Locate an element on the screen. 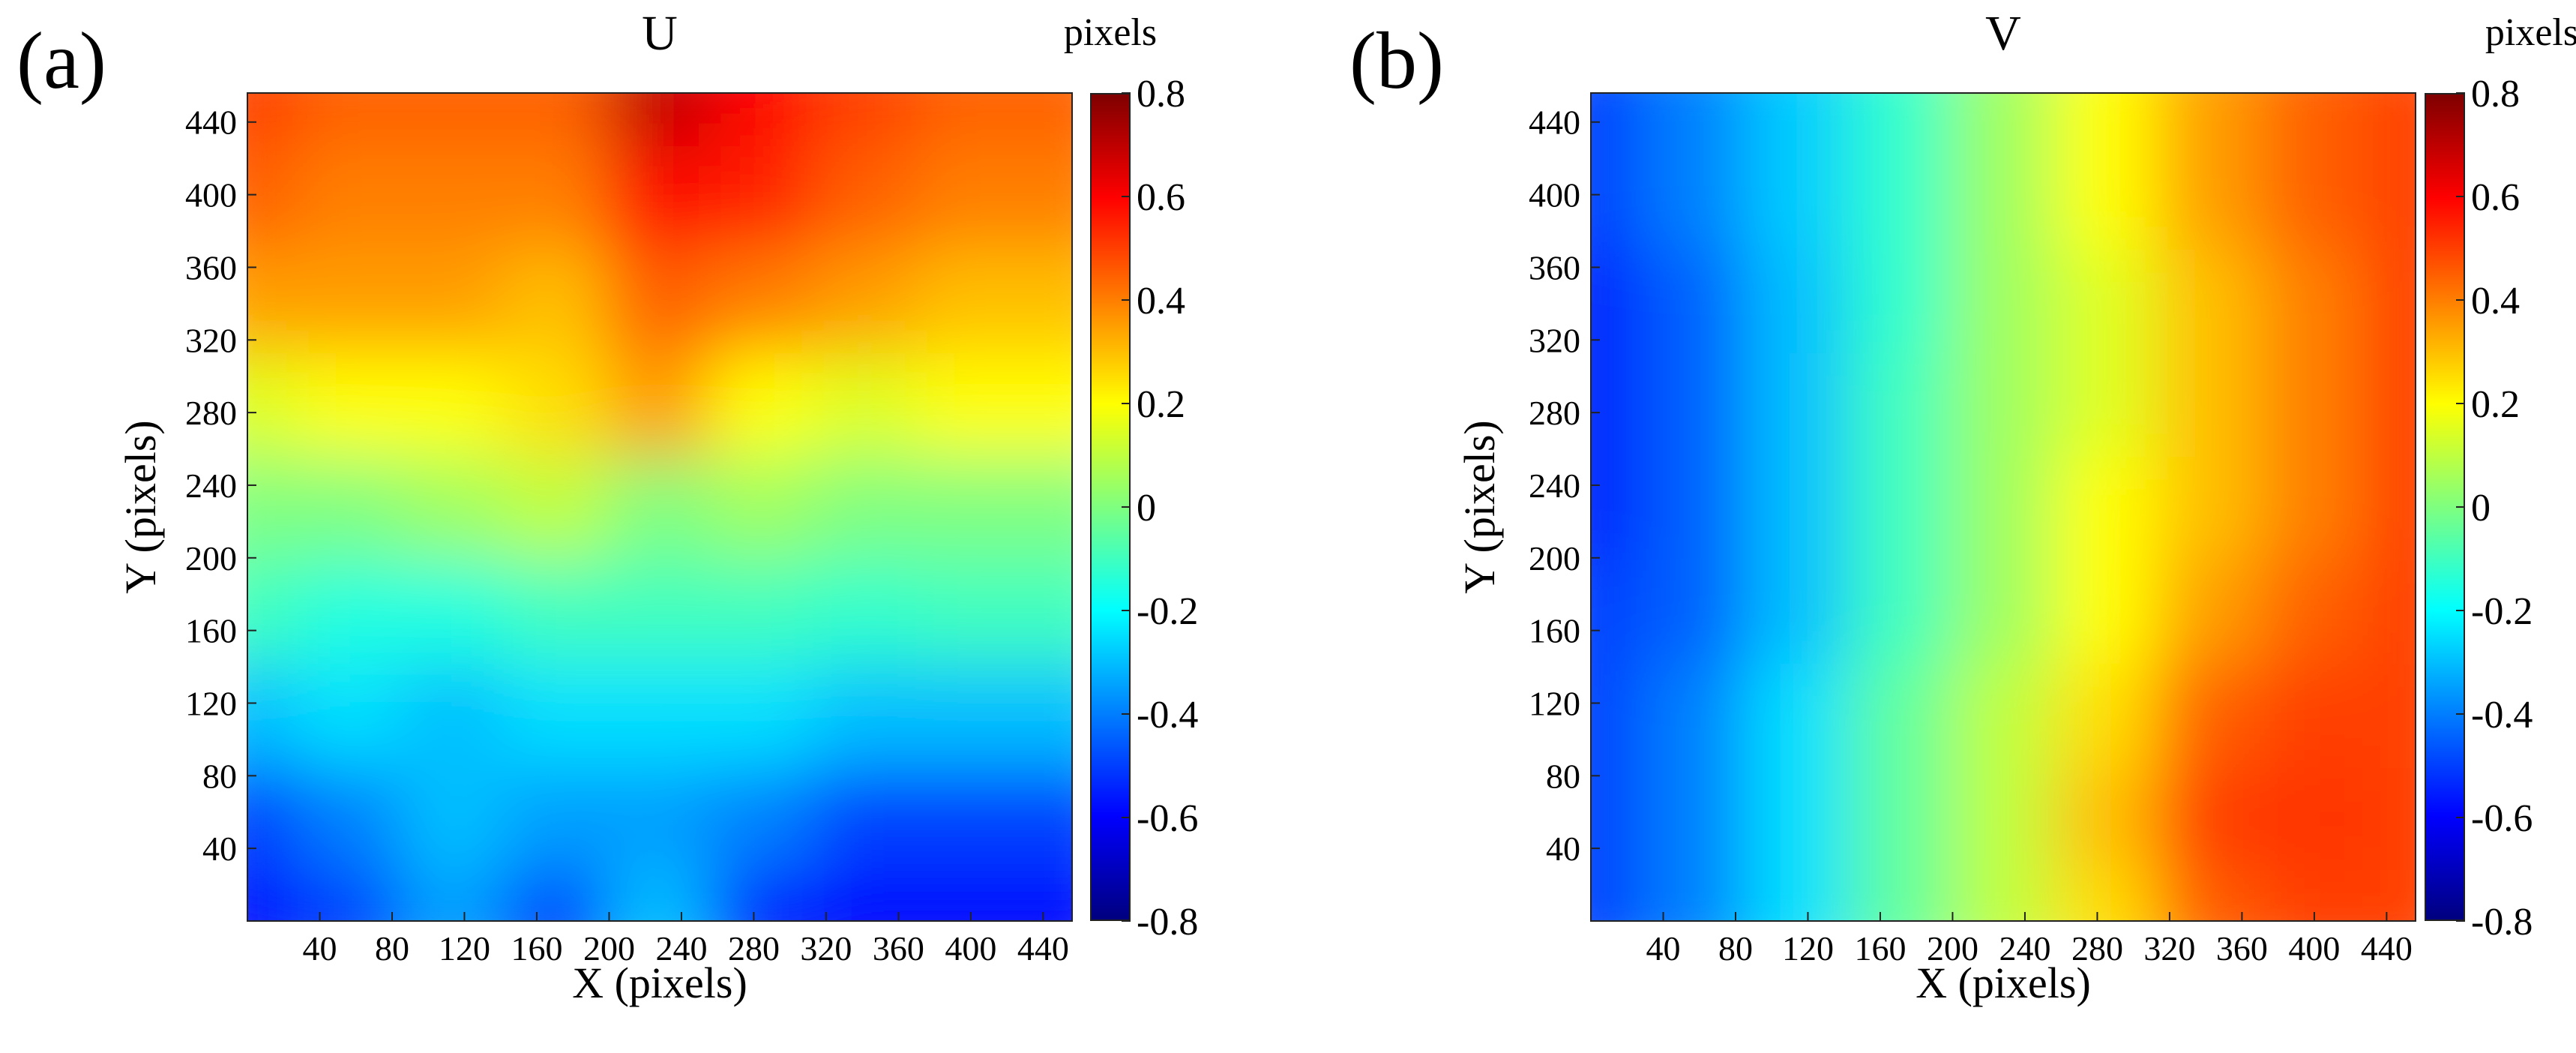 The height and width of the screenshot is (1053, 2576). x-tick-label: 160 is located at coordinates (1880, 948).